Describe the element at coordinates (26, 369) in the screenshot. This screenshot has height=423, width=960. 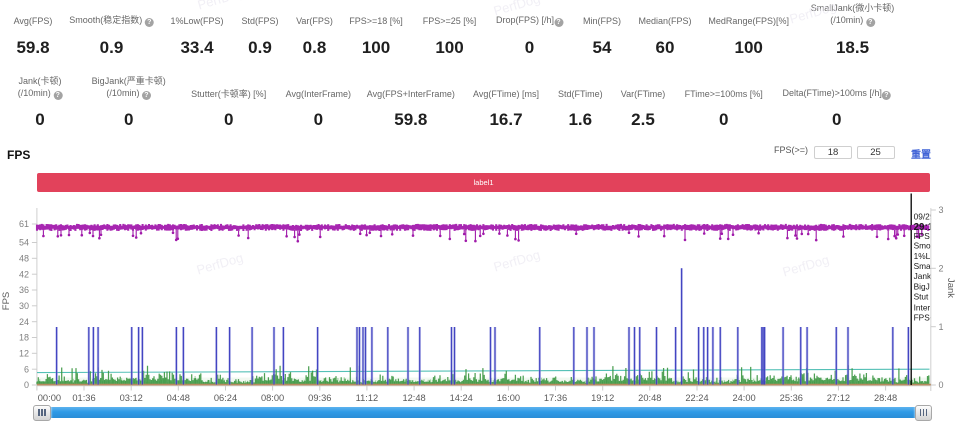
I see `svg-text: 6` at that location.